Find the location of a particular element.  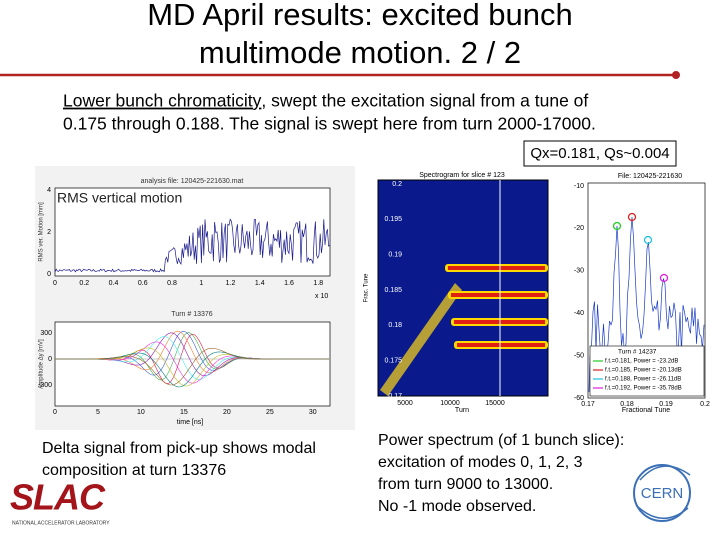

y-tick-label: 0.17 is located at coordinates (395, 396).